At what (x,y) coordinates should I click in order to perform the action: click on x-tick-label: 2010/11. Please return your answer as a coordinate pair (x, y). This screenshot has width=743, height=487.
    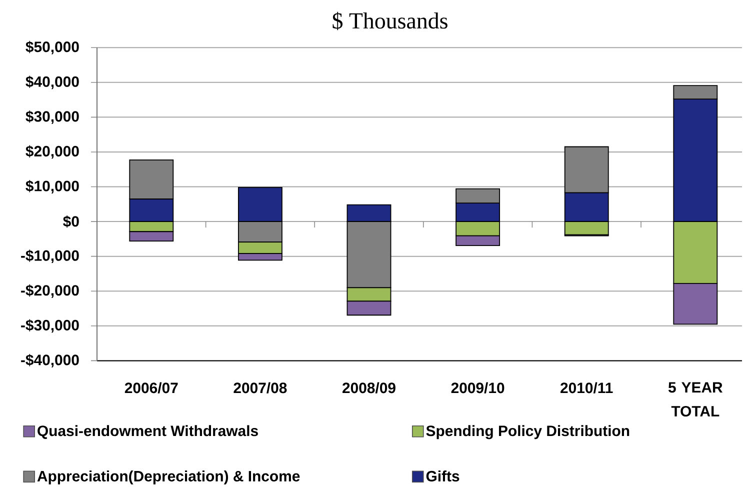
    Looking at the image, I should click on (586, 388).